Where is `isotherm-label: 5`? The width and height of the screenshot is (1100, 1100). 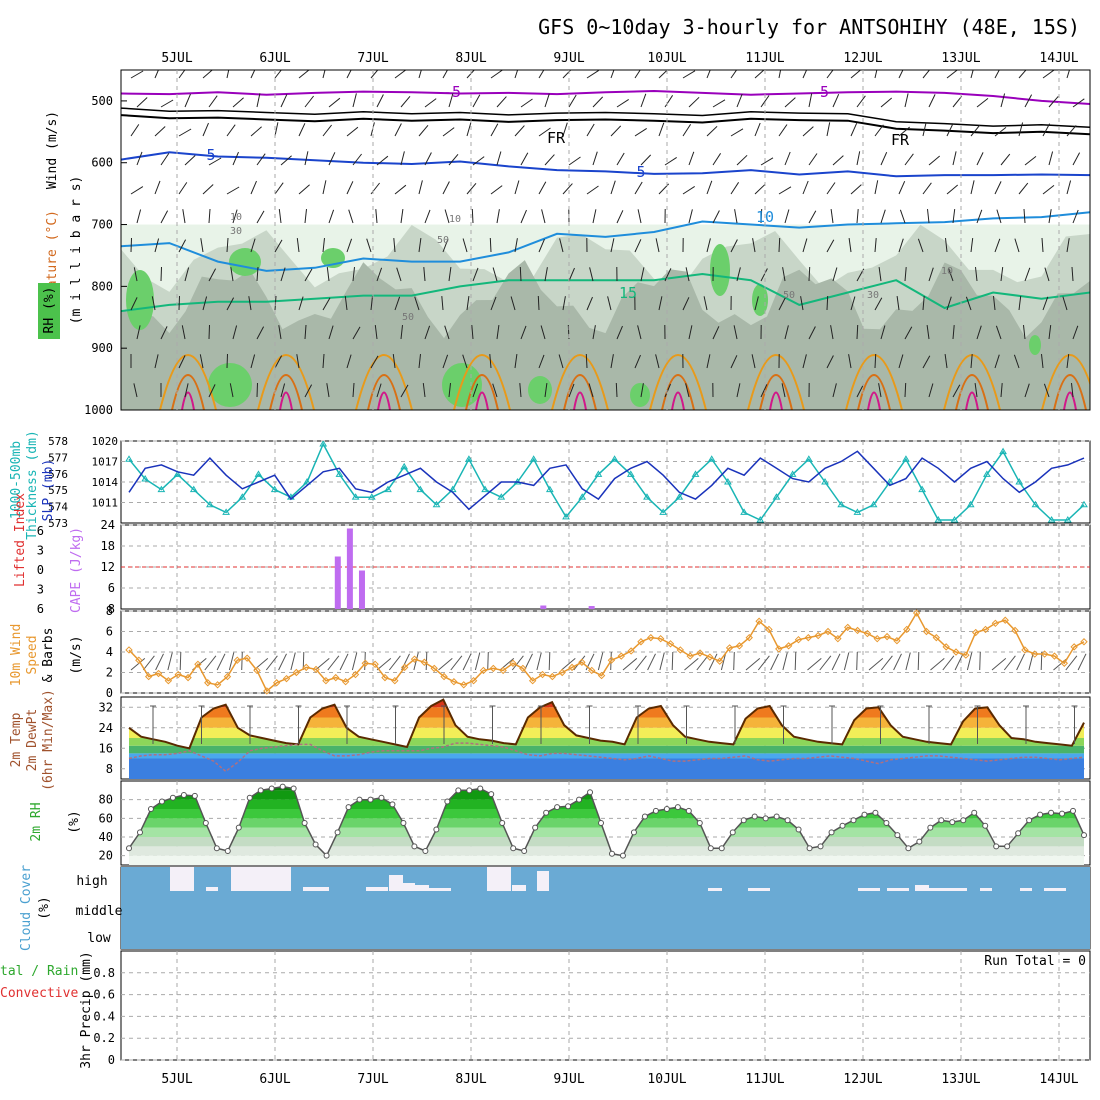
isotherm-label: 5 is located at coordinates (210, 155).